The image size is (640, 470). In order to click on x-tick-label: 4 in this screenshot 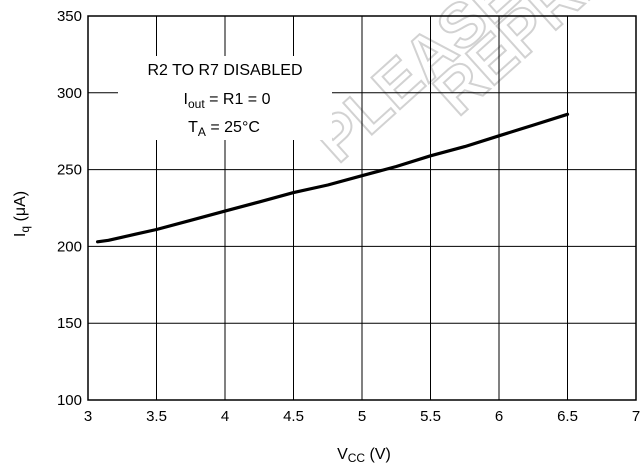, I will do `click(225, 416)`.